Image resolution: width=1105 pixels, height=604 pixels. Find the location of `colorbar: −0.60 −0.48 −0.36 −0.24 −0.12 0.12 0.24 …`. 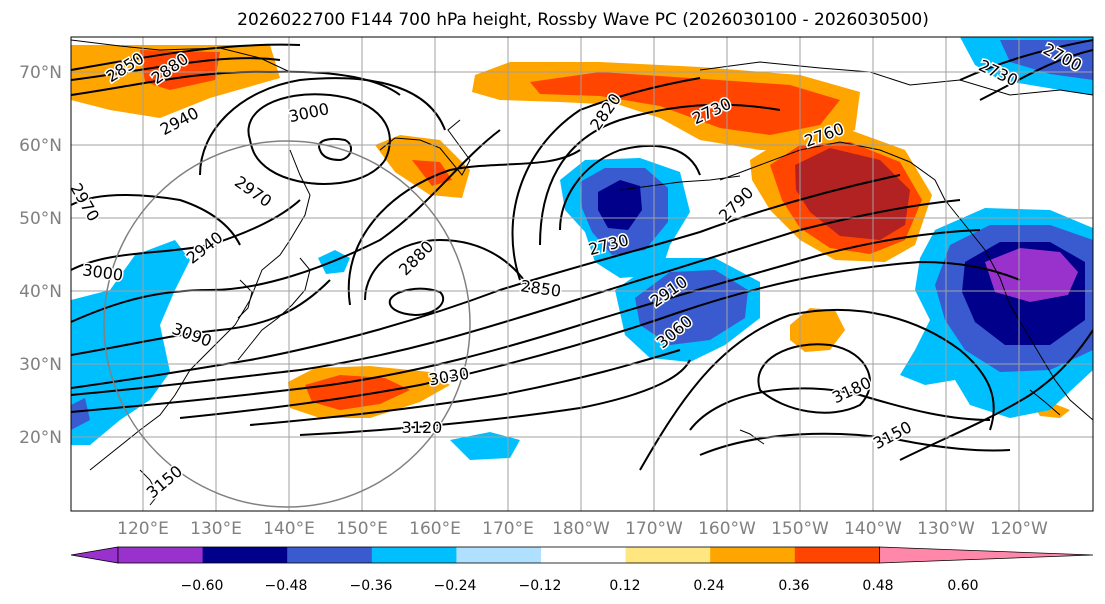

colorbar: −0.60 −0.48 −0.36 −0.24 −0.12 0.12 0.24 … is located at coordinates (582, 570).